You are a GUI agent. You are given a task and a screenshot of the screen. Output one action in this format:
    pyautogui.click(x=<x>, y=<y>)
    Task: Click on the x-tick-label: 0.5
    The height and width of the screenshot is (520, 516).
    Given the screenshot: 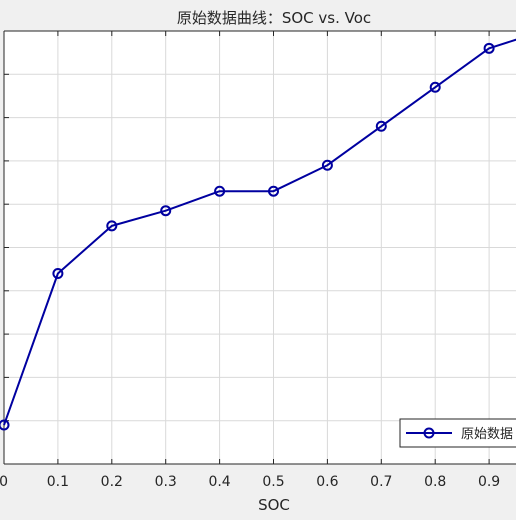 What is the action you would take?
    pyautogui.click(x=273, y=482)
    